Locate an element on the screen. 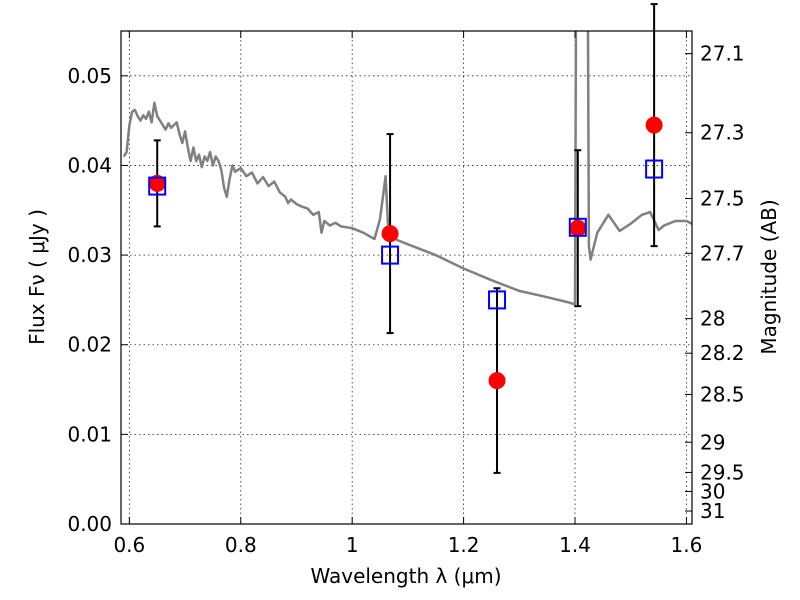  x-tick-label: 0.6 is located at coordinates (129, 545).